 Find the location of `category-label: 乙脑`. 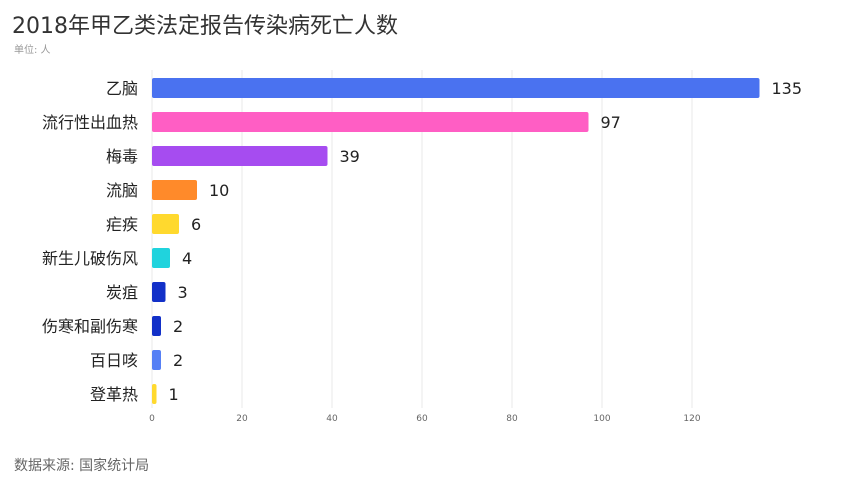

category-label: 乙脑 is located at coordinates (122, 88).